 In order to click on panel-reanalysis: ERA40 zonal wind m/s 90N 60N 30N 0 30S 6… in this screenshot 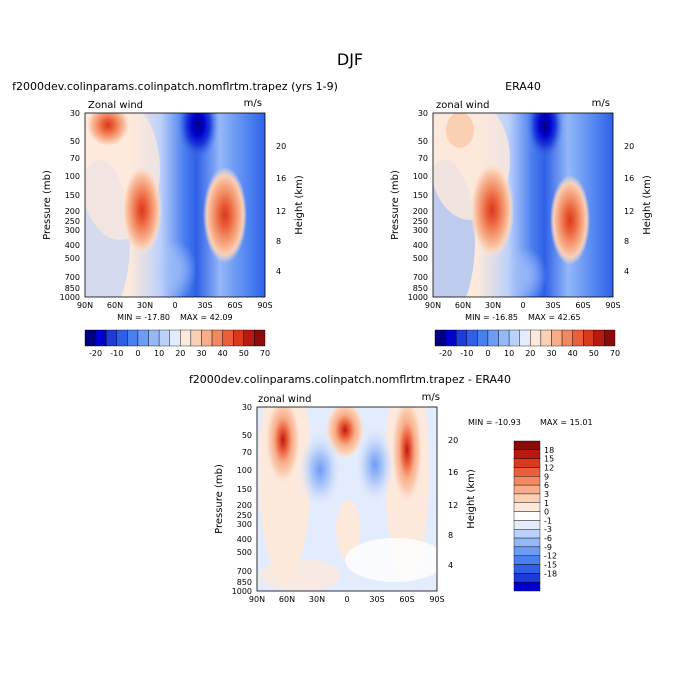, I will do `click(521, 219)`.